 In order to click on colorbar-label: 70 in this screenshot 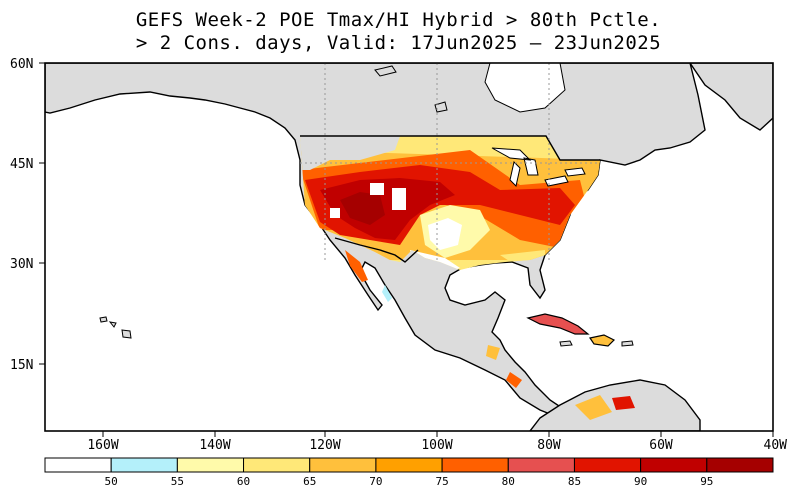, I will do `click(375, 481)`.